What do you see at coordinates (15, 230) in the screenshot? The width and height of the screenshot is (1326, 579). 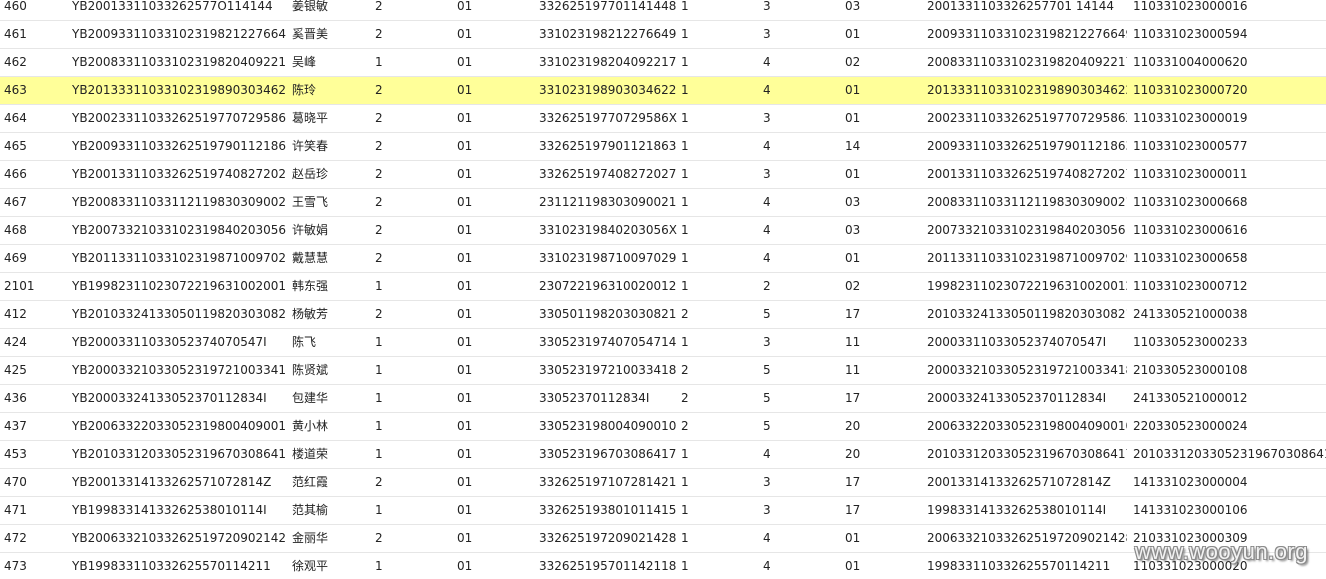 I see `table-cell-col-0: 468` at bounding box center [15, 230].